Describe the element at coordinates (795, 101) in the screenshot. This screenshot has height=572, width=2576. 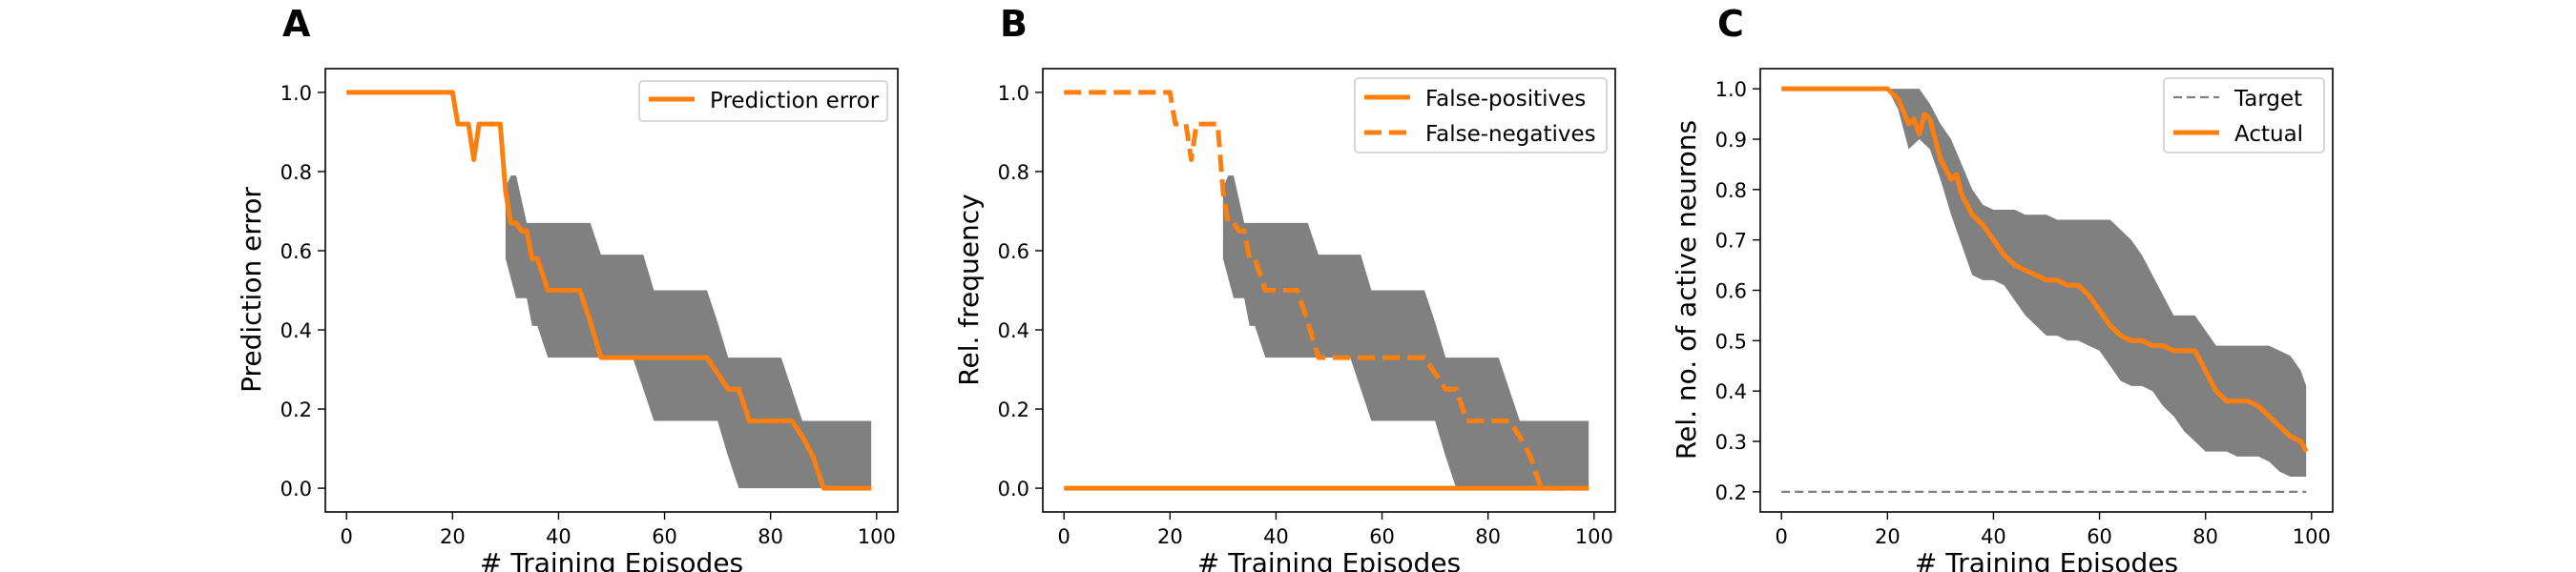
I see `legend-entry-label: Prediction error` at that location.